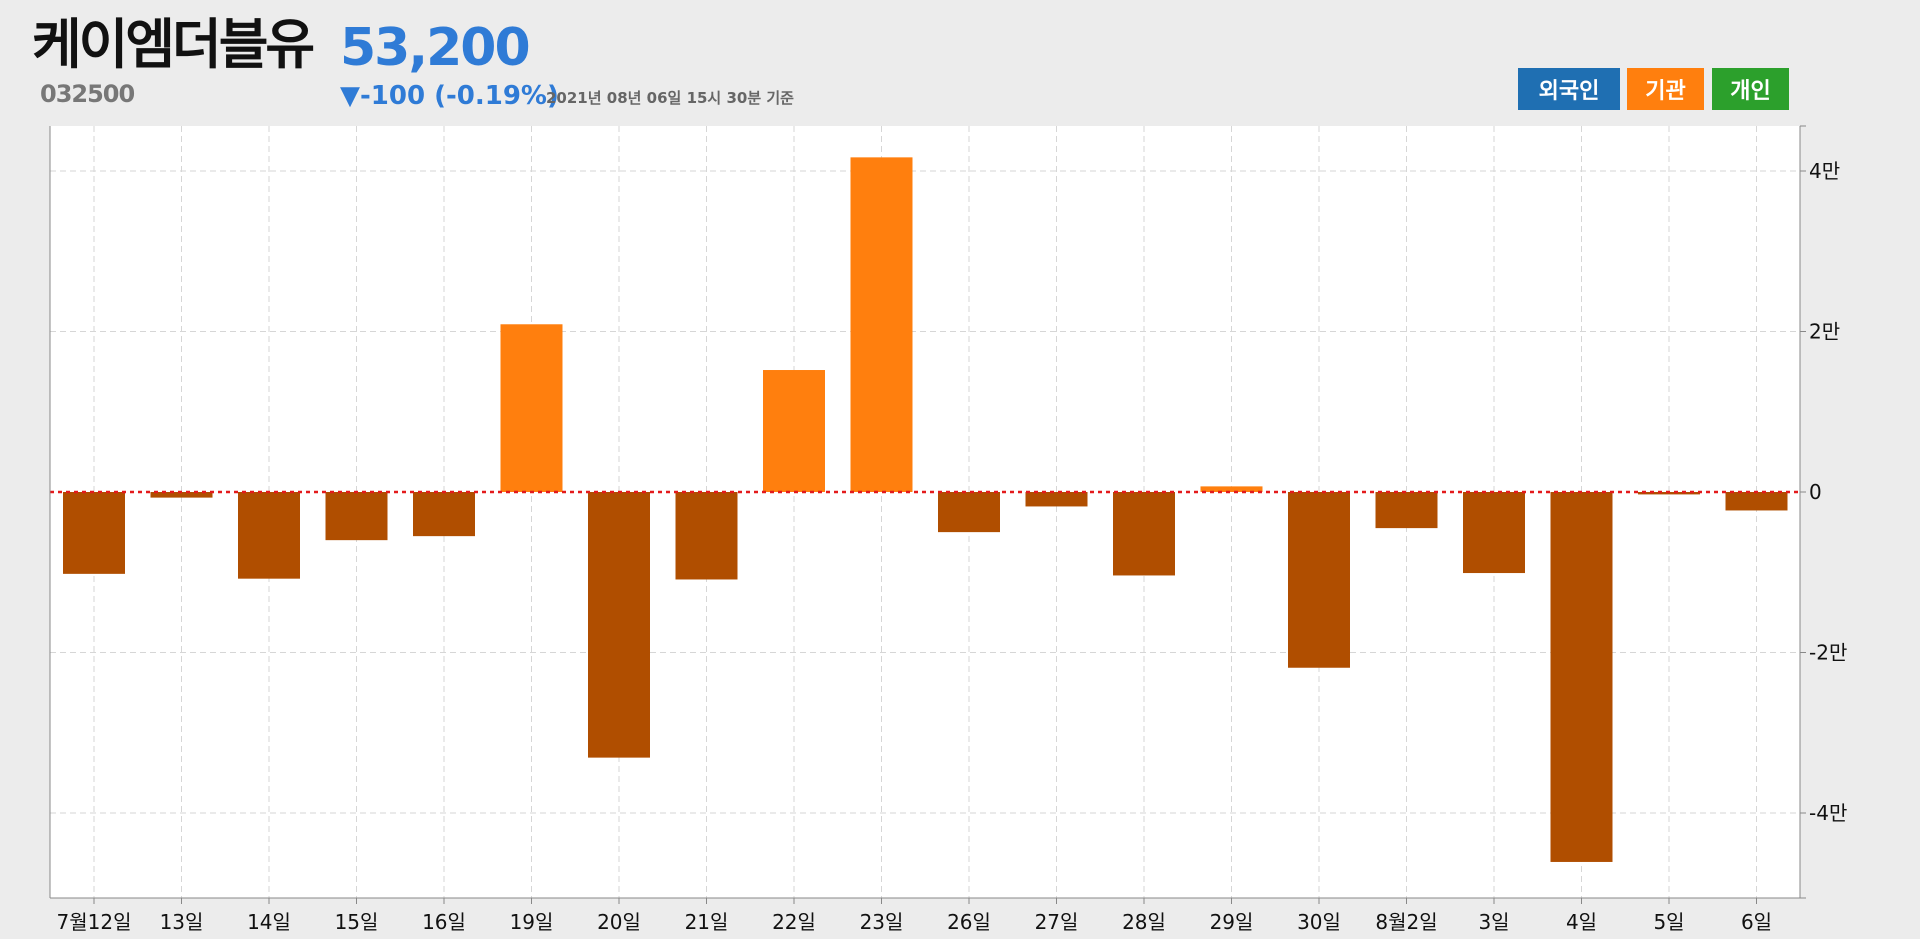 The width and height of the screenshot is (1920, 939). Describe the element at coordinates (619, 922) in the screenshot. I see `x-tick-label: 20일` at that location.